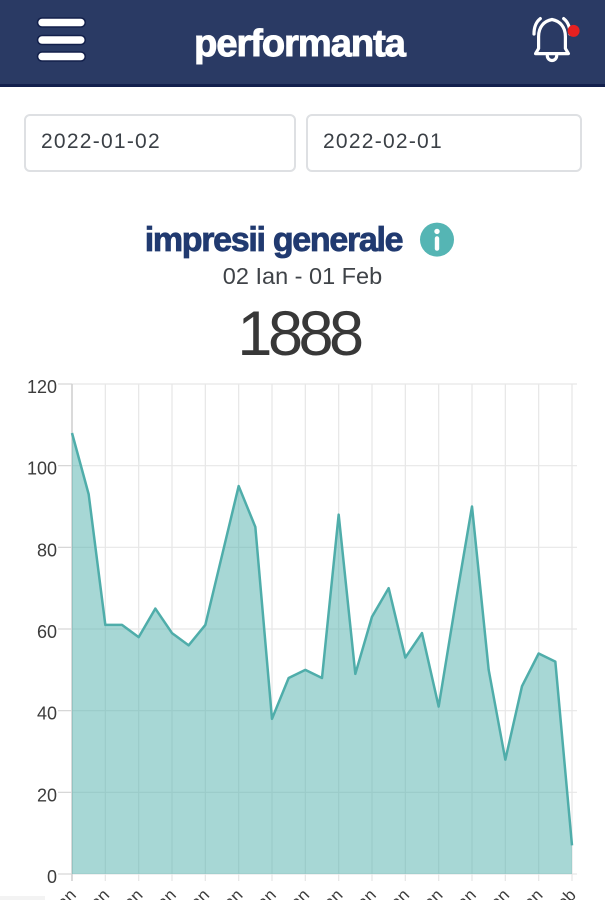 This screenshot has height=900, width=605. I want to click on svg-text: 0, so click(52, 877).